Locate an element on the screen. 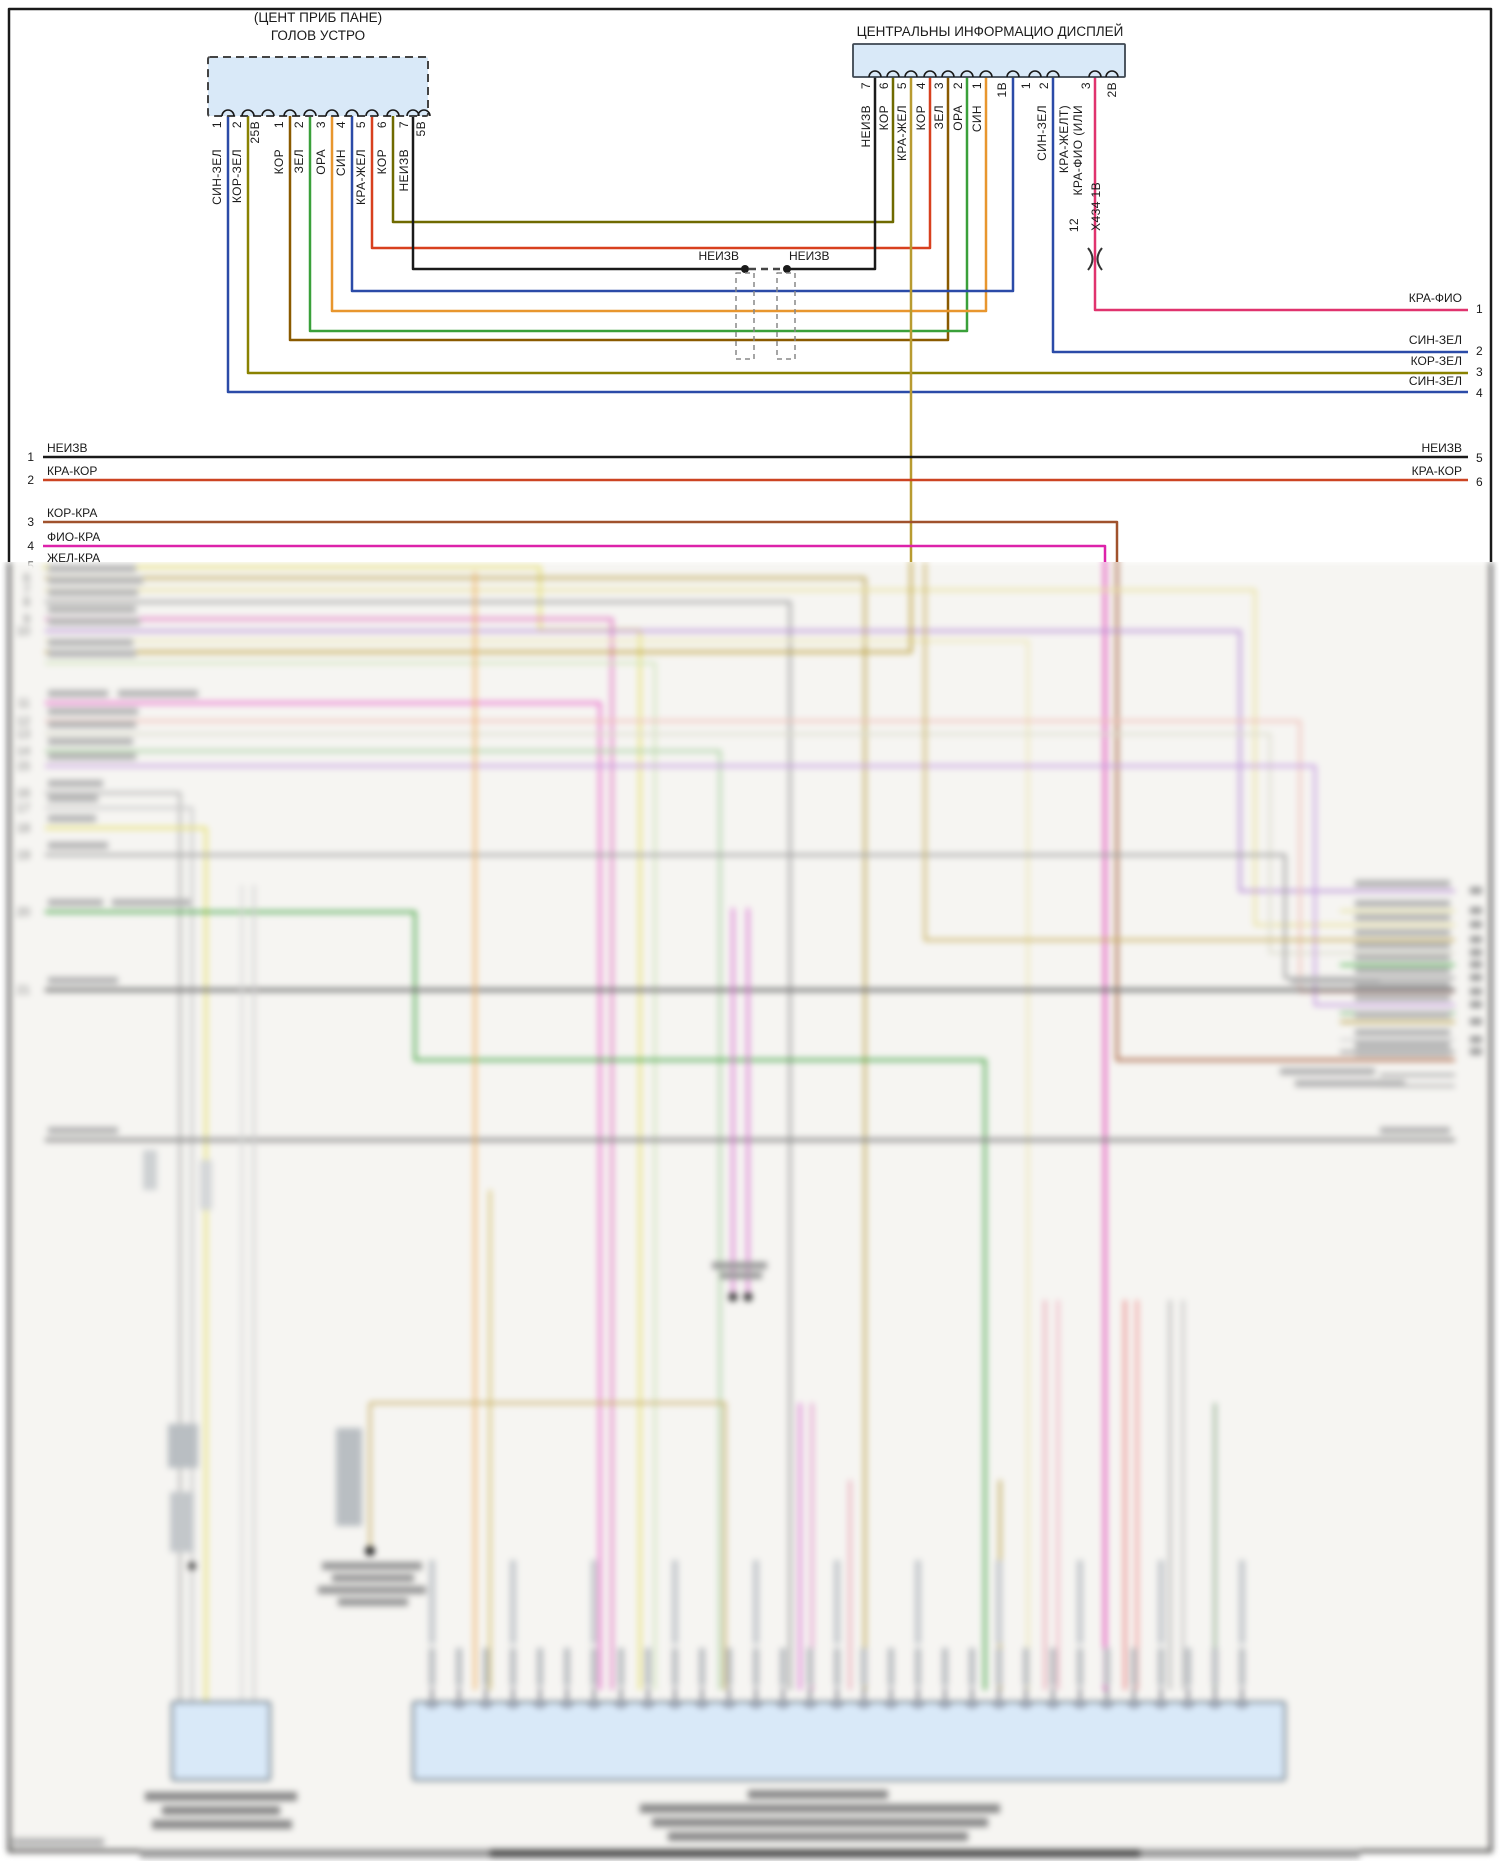  splice-dot-left is located at coordinates (745, 269).